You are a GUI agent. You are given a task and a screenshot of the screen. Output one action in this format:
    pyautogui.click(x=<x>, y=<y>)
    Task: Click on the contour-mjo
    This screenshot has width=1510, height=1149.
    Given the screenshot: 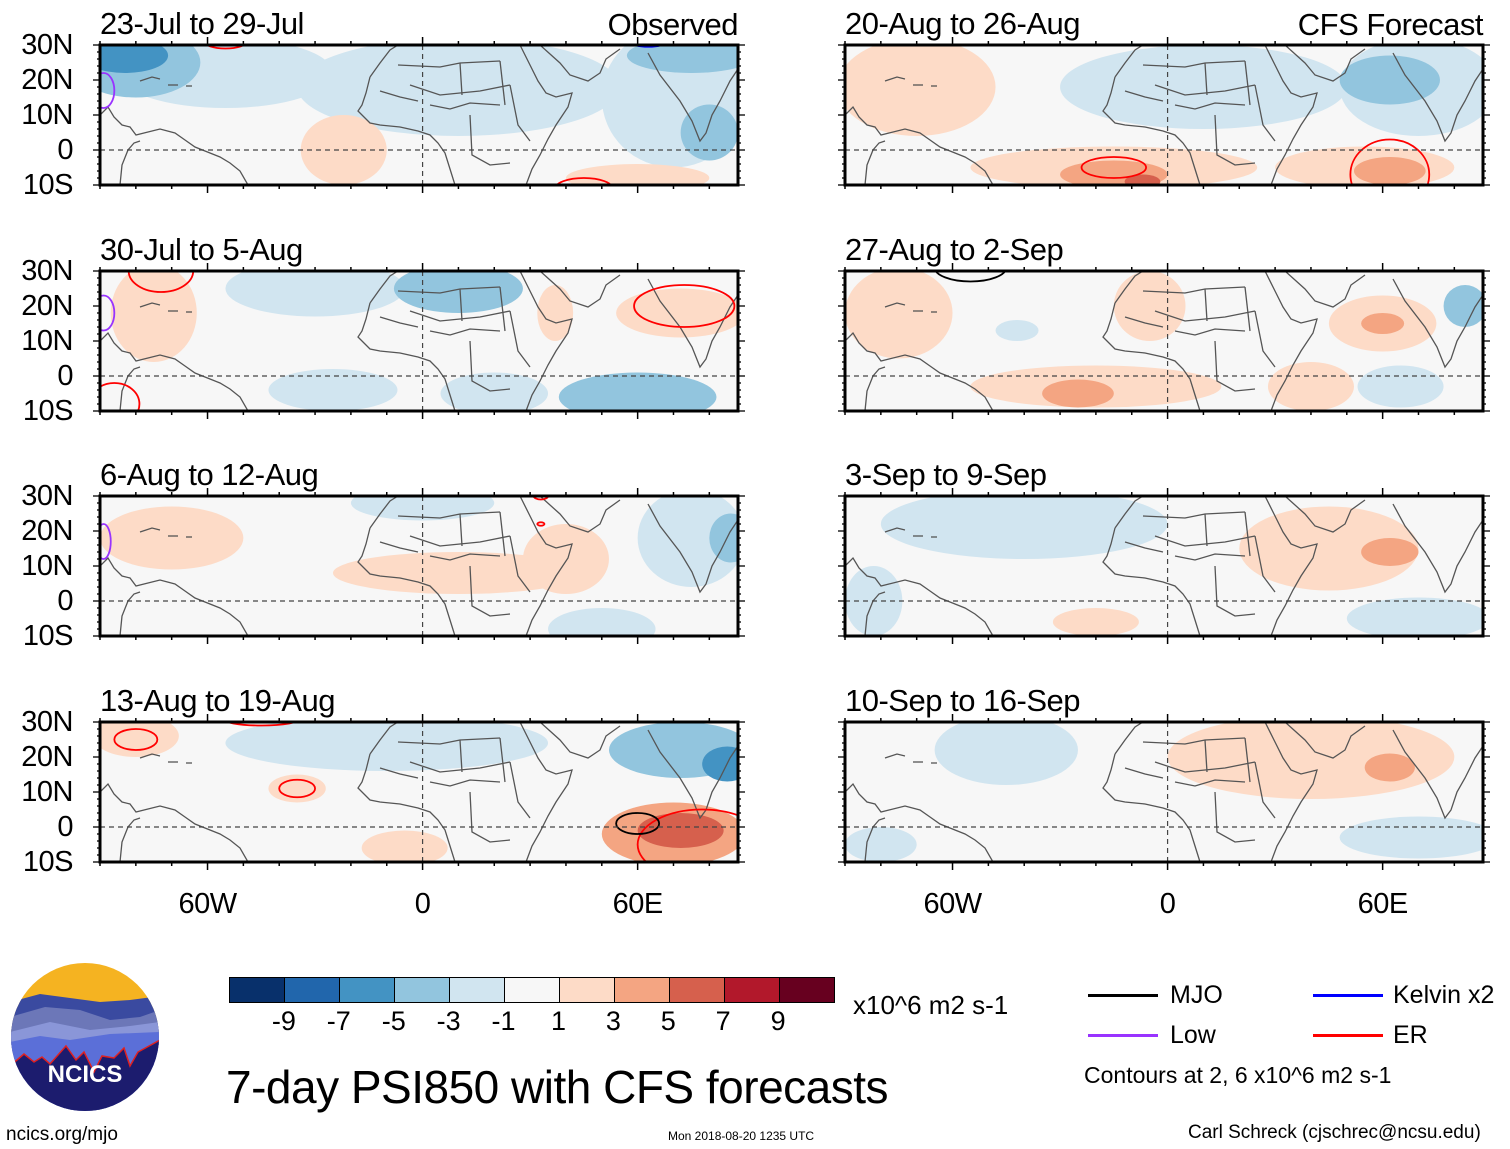 What is the action you would take?
    pyautogui.click(x=970, y=277)
    